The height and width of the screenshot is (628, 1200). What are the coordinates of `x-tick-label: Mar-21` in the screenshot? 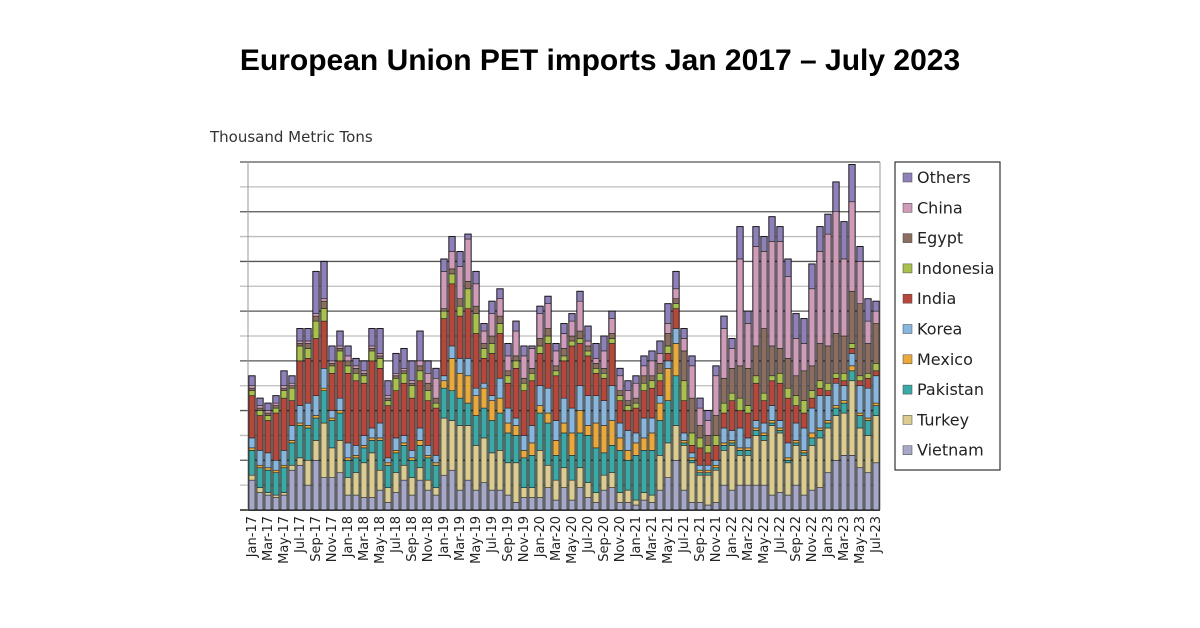 It's located at (652, 538).